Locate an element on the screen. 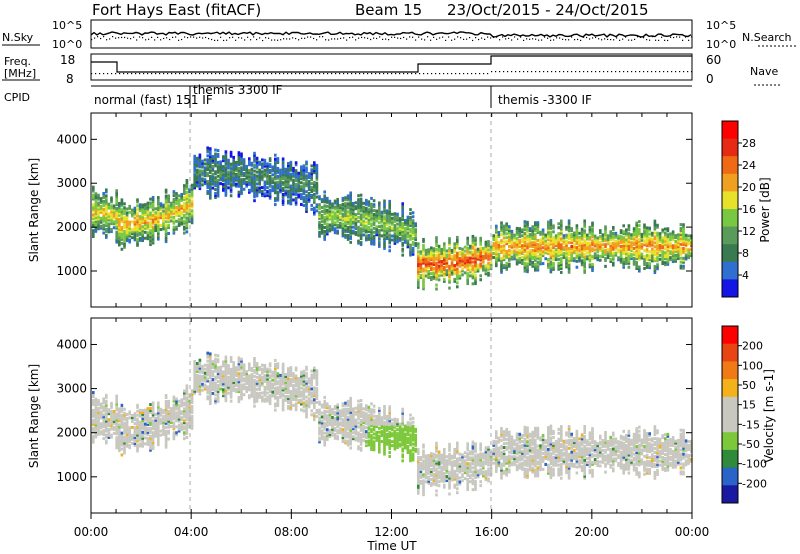  colorbar-segment is located at coordinates (730, 288).